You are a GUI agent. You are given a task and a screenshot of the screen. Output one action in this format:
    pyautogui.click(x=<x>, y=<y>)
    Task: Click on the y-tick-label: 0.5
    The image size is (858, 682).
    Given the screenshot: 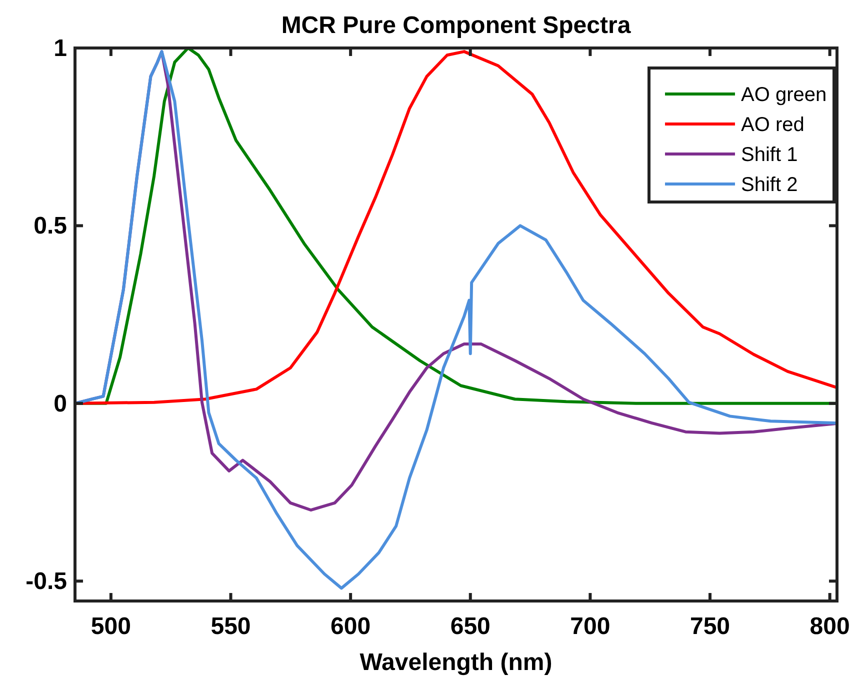 What is the action you would take?
    pyautogui.click(x=50, y=226)
    